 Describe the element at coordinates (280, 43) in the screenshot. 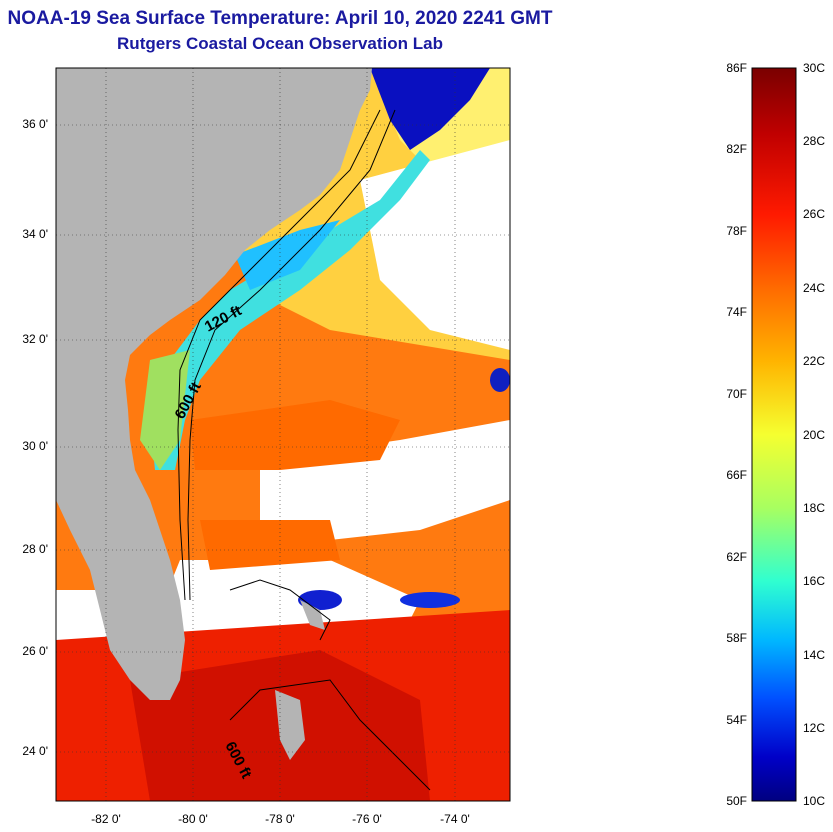

I see `chart-subtitle: Rutgers Coastal Ocean Observation Lab` at that location.